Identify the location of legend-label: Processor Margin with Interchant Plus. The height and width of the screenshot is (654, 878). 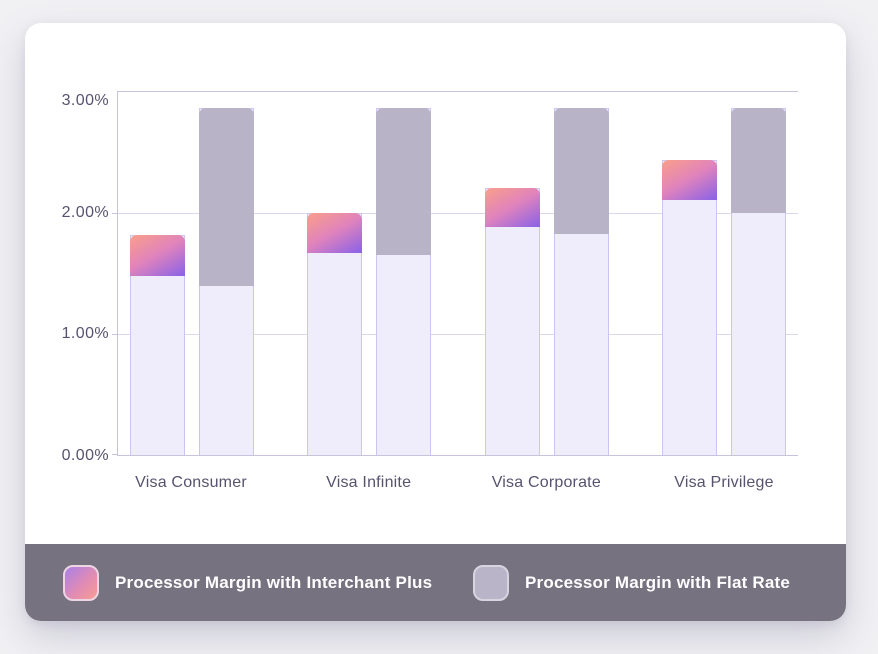
(274, 582).